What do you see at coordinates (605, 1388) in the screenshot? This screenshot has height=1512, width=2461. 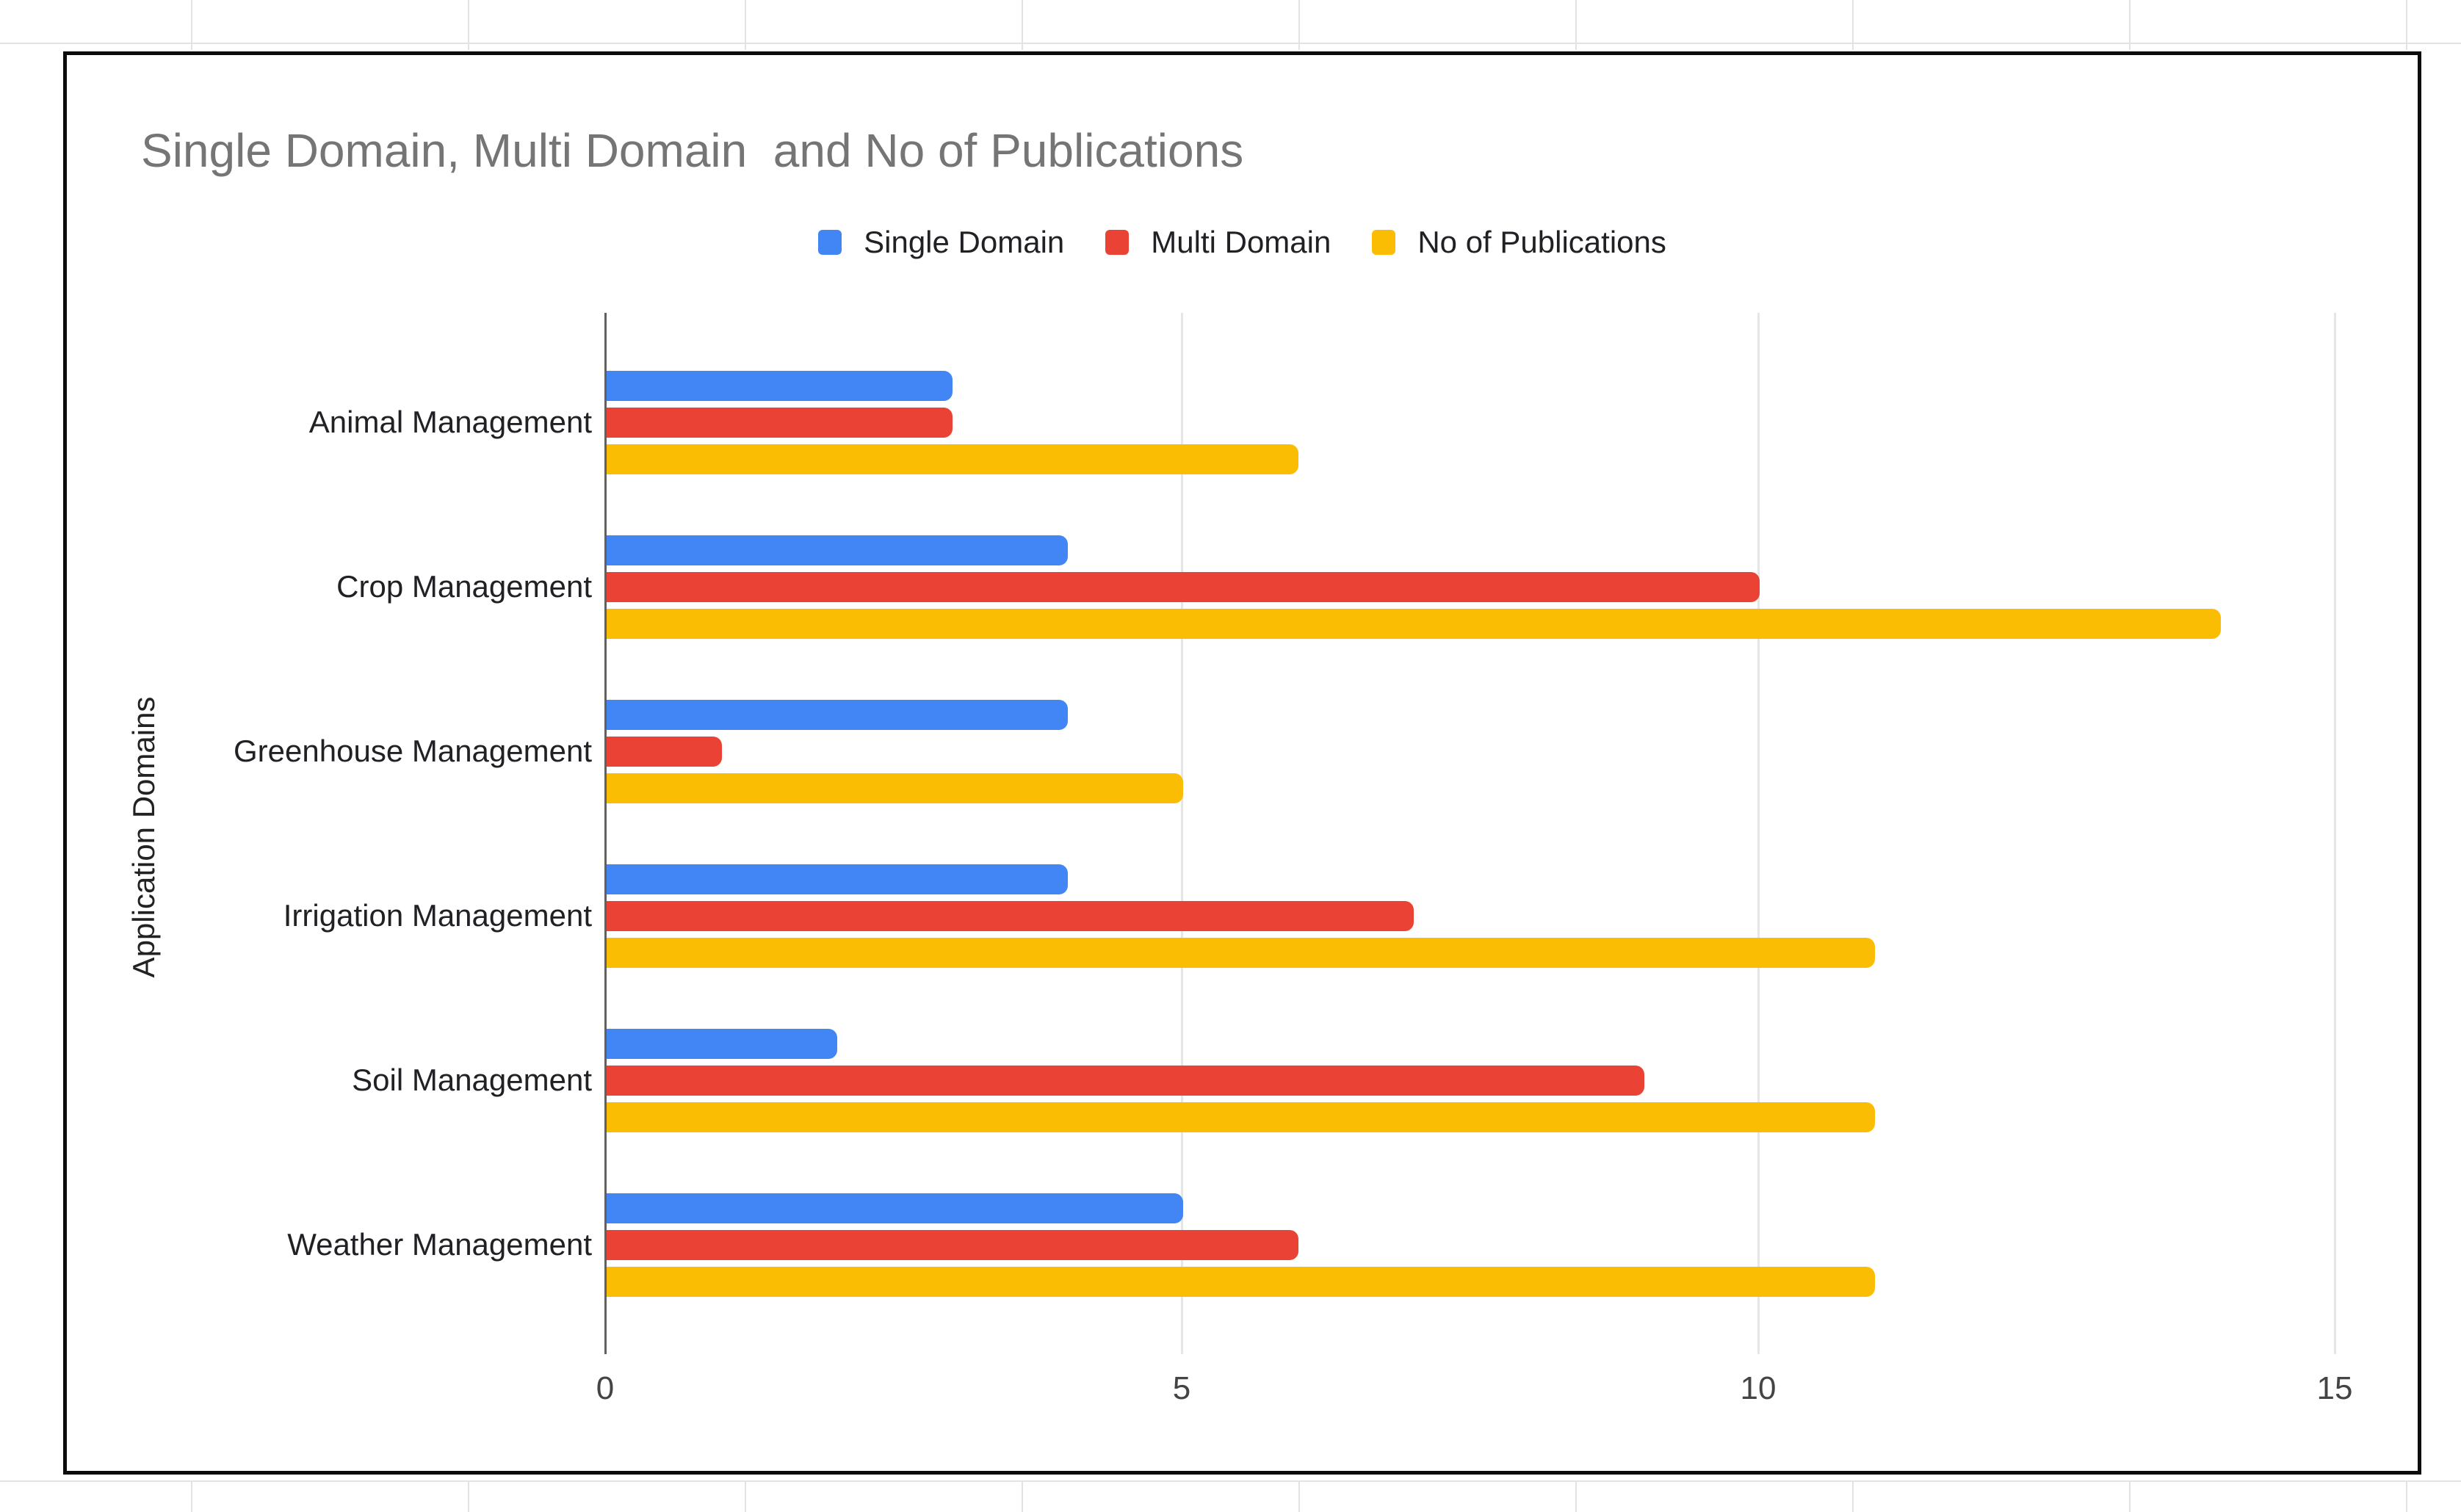 I see `x-tick-label: 0` at bounding box center [605, 1388].